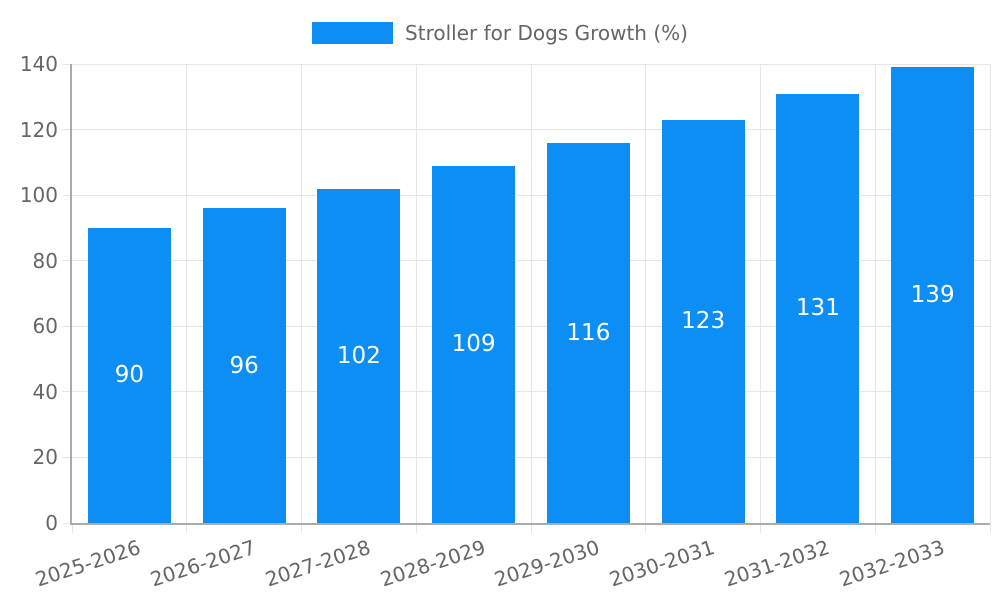  I want to click on x-axis-line, so click(530, 524).